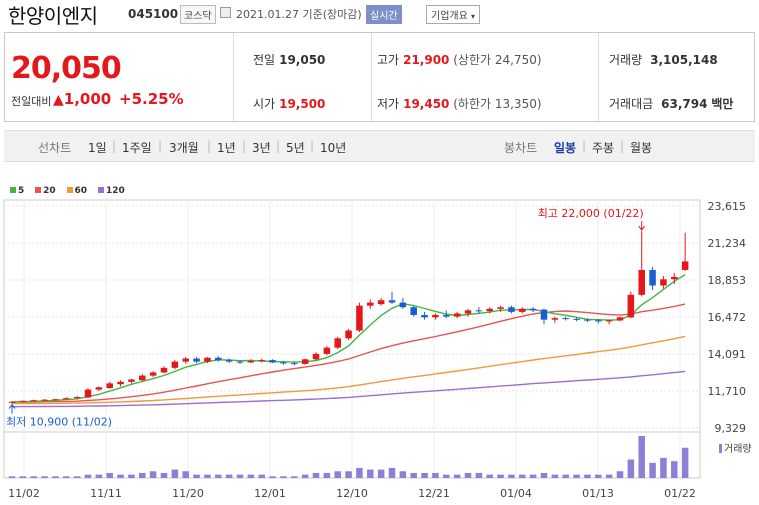 The height and width of the screenshot is (505, 759). What do you see at coordinates (264, 104) in the screenshot?
I see `open-label: 시가` at bounding box center [264, 104].